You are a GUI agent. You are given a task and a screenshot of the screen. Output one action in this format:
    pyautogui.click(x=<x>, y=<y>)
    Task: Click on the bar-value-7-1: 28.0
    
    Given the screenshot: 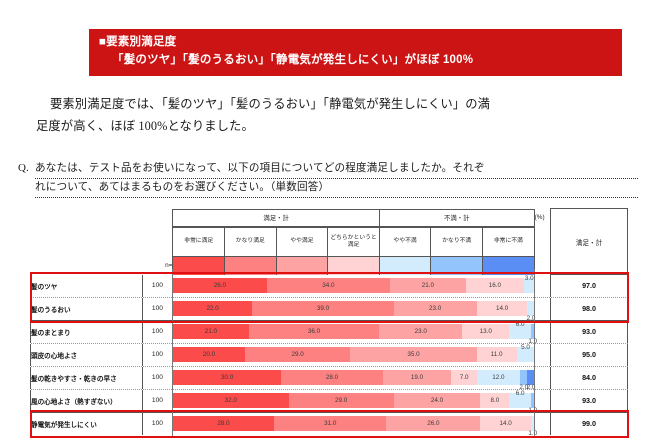 What is the action you would take?
    pyautogui.click(x=223, y=423)
    